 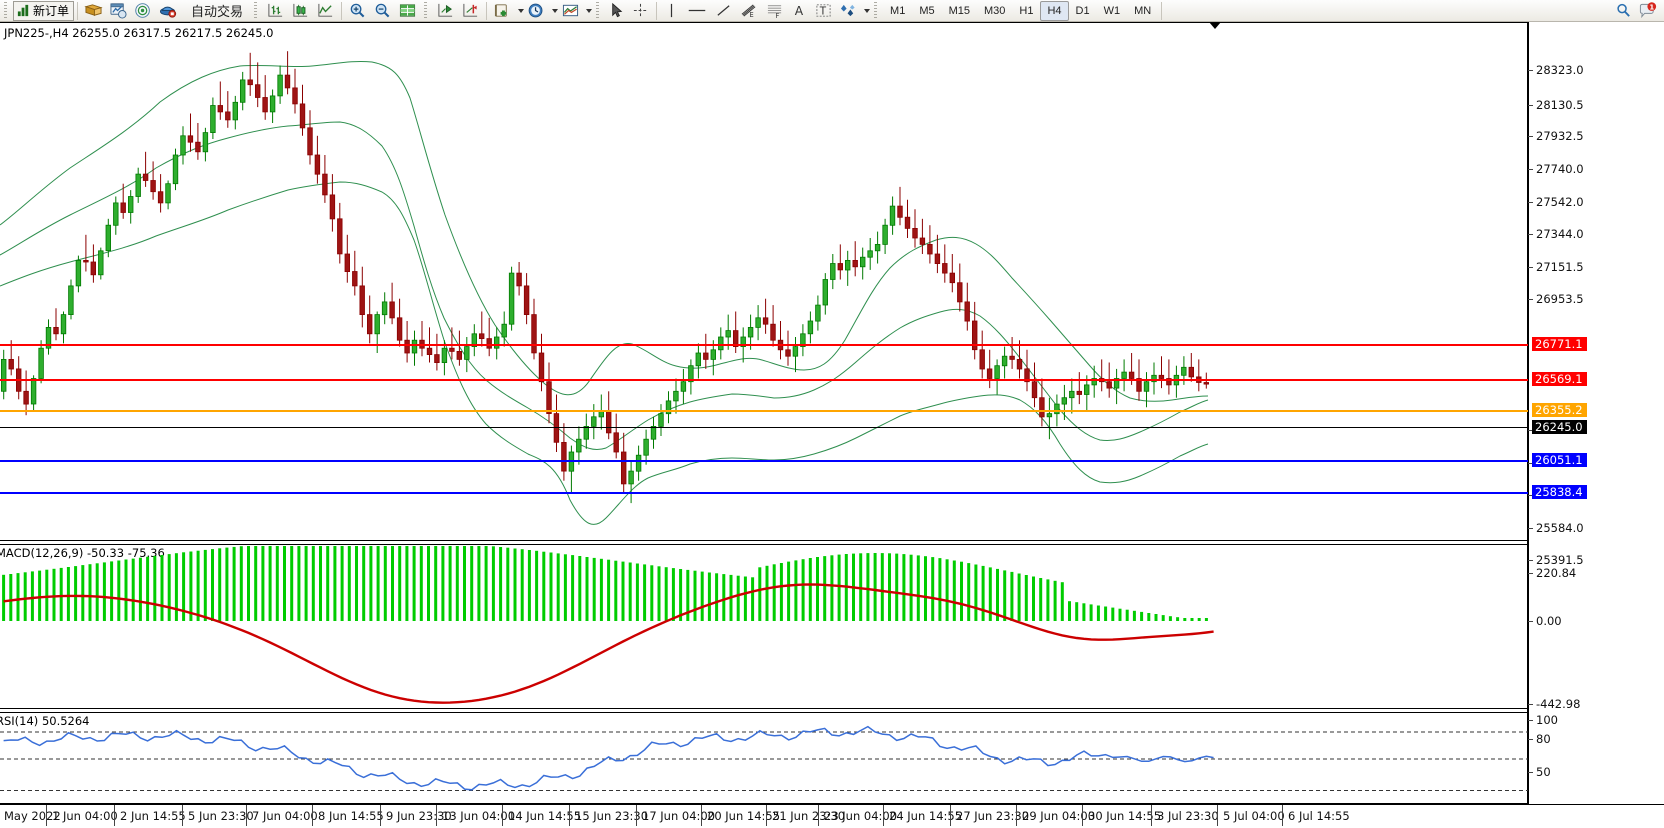 What do you see at coordinates (1112, 10) in the screenshot?
I see `timeframe-w1: W1` at bounding box center [1112, 10].